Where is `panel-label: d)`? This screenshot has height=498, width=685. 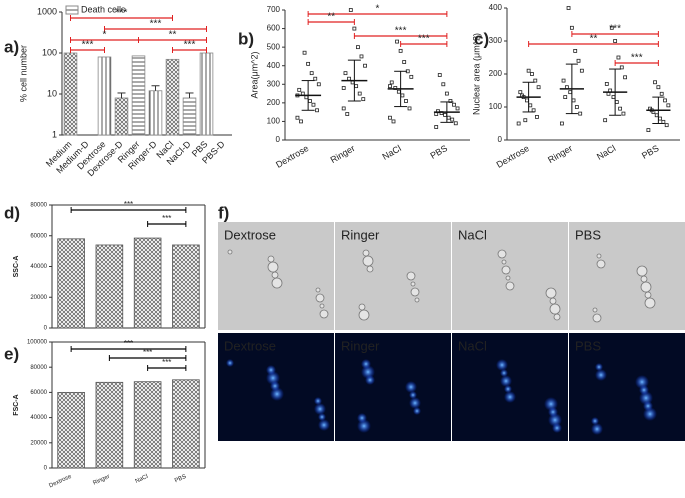
panel-label: d) is located at coordinates (12, 212).